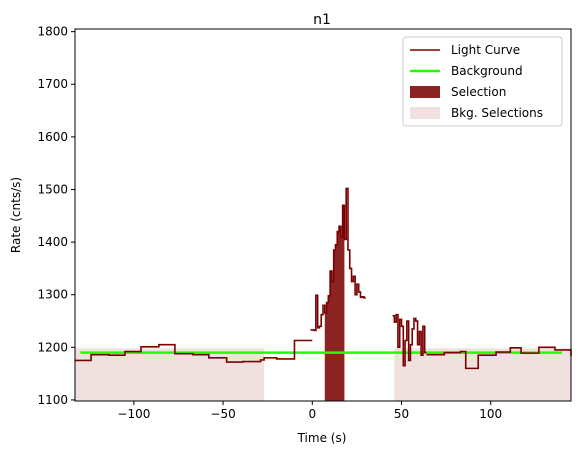  I want to click on legend-label: Light Curve, so click(485, 50).